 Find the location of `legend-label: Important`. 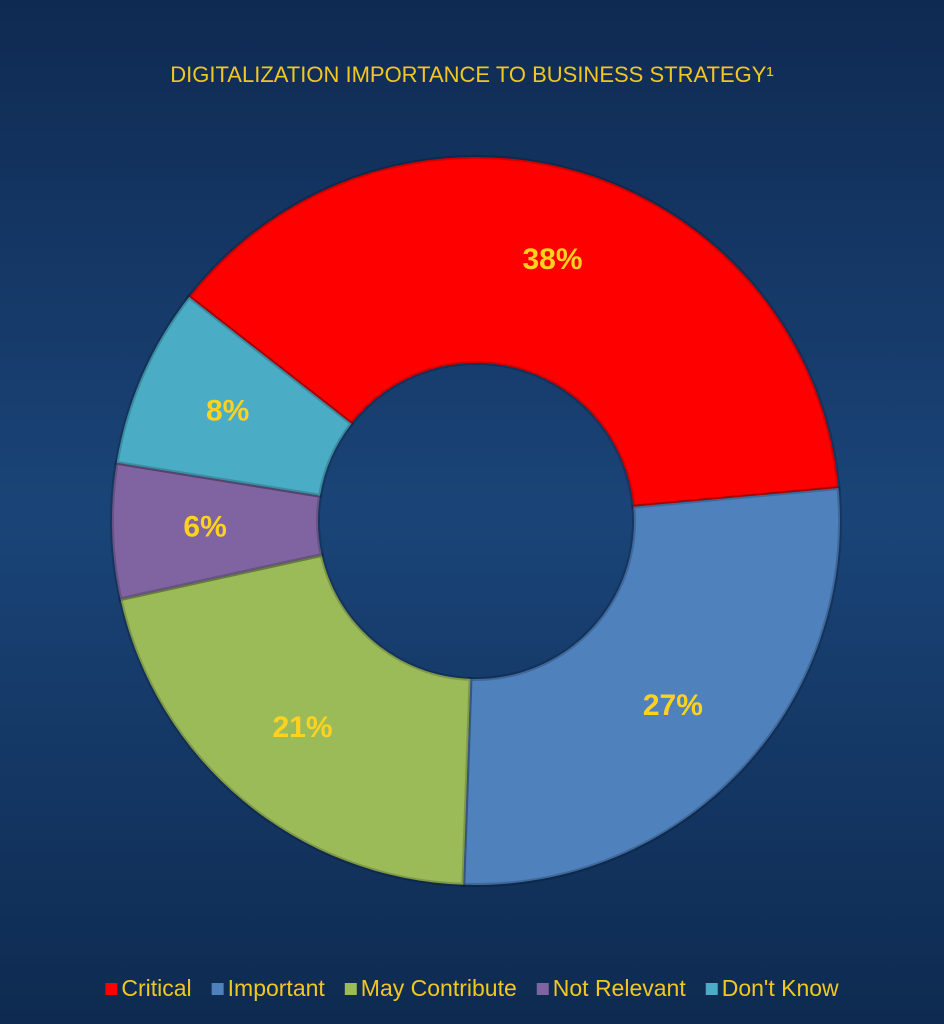

legend-label: Important is located at coordinates (277, 988).